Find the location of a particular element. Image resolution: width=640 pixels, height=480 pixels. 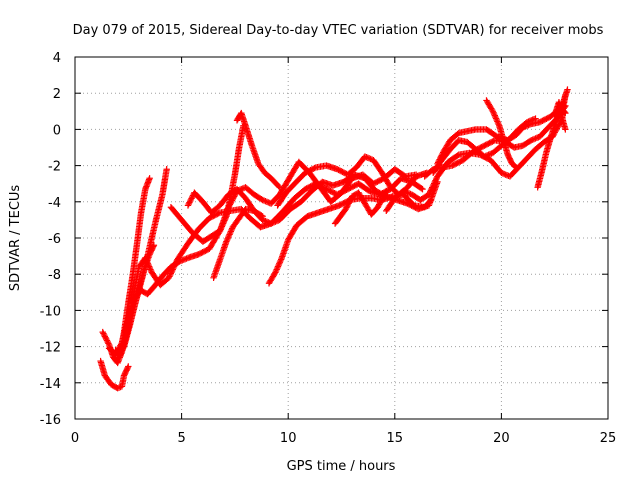

x-tick-label: 25 is located at coordinates (608, 438).